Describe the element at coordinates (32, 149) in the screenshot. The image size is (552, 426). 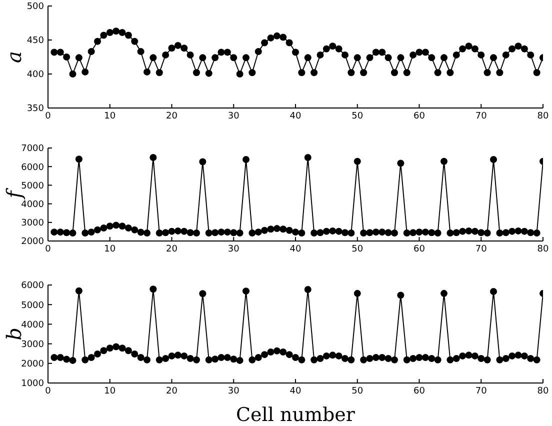
I see `y-tick-label: 7000` at that location.